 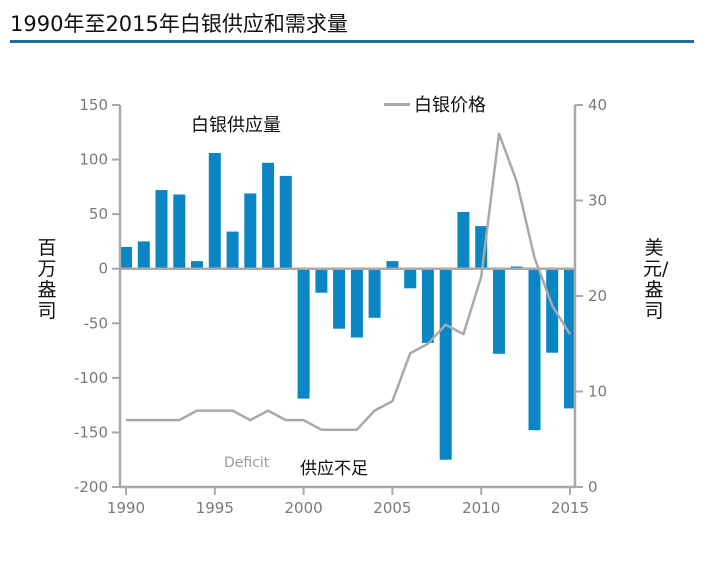 What do you see at coordinates (47, 279) in the screenshot?
I see `y-axis-unit-left: 百万盎司` at bounding box center [47, 279].